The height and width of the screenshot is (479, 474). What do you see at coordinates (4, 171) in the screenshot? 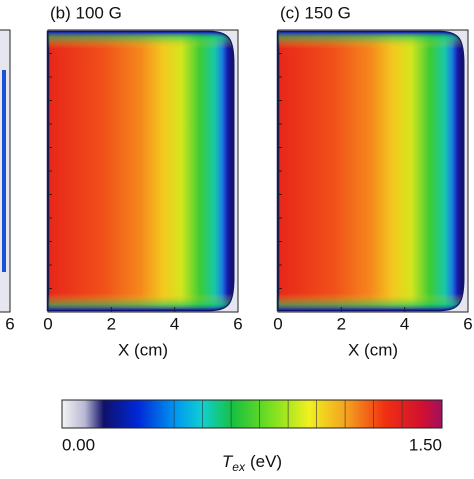
I see `field-edge` at bounding box center [4, 171].